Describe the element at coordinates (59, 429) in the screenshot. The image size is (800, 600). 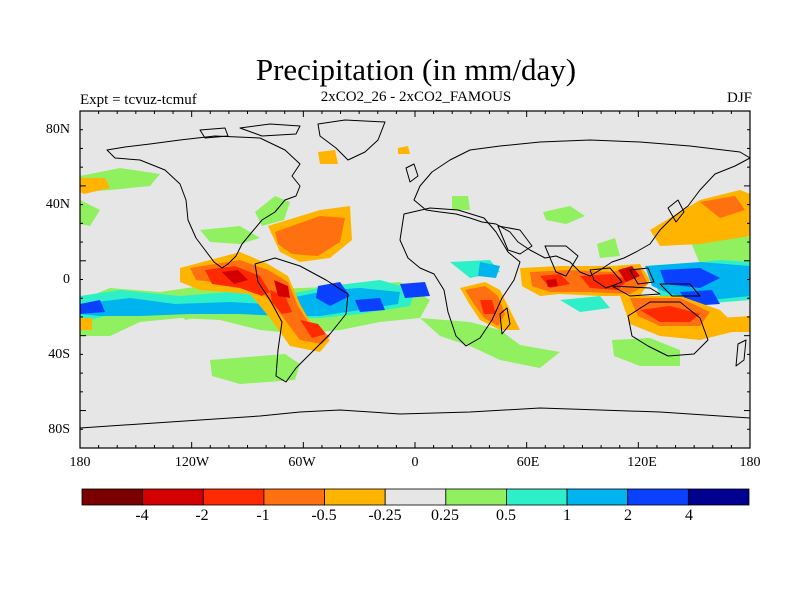
I see `lat-label-80s: 80S` at that location.